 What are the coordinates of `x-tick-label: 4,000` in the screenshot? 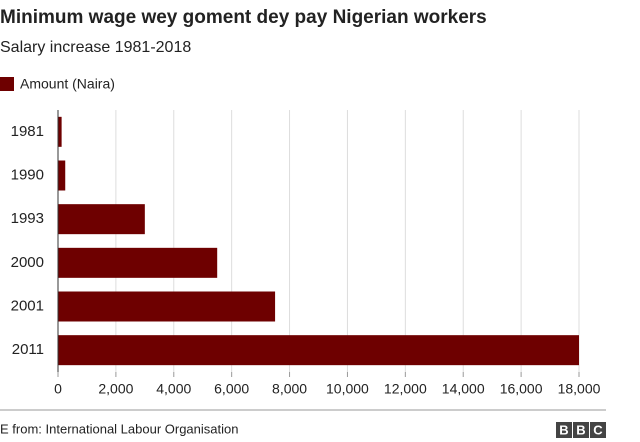 It's located at (173, 389).